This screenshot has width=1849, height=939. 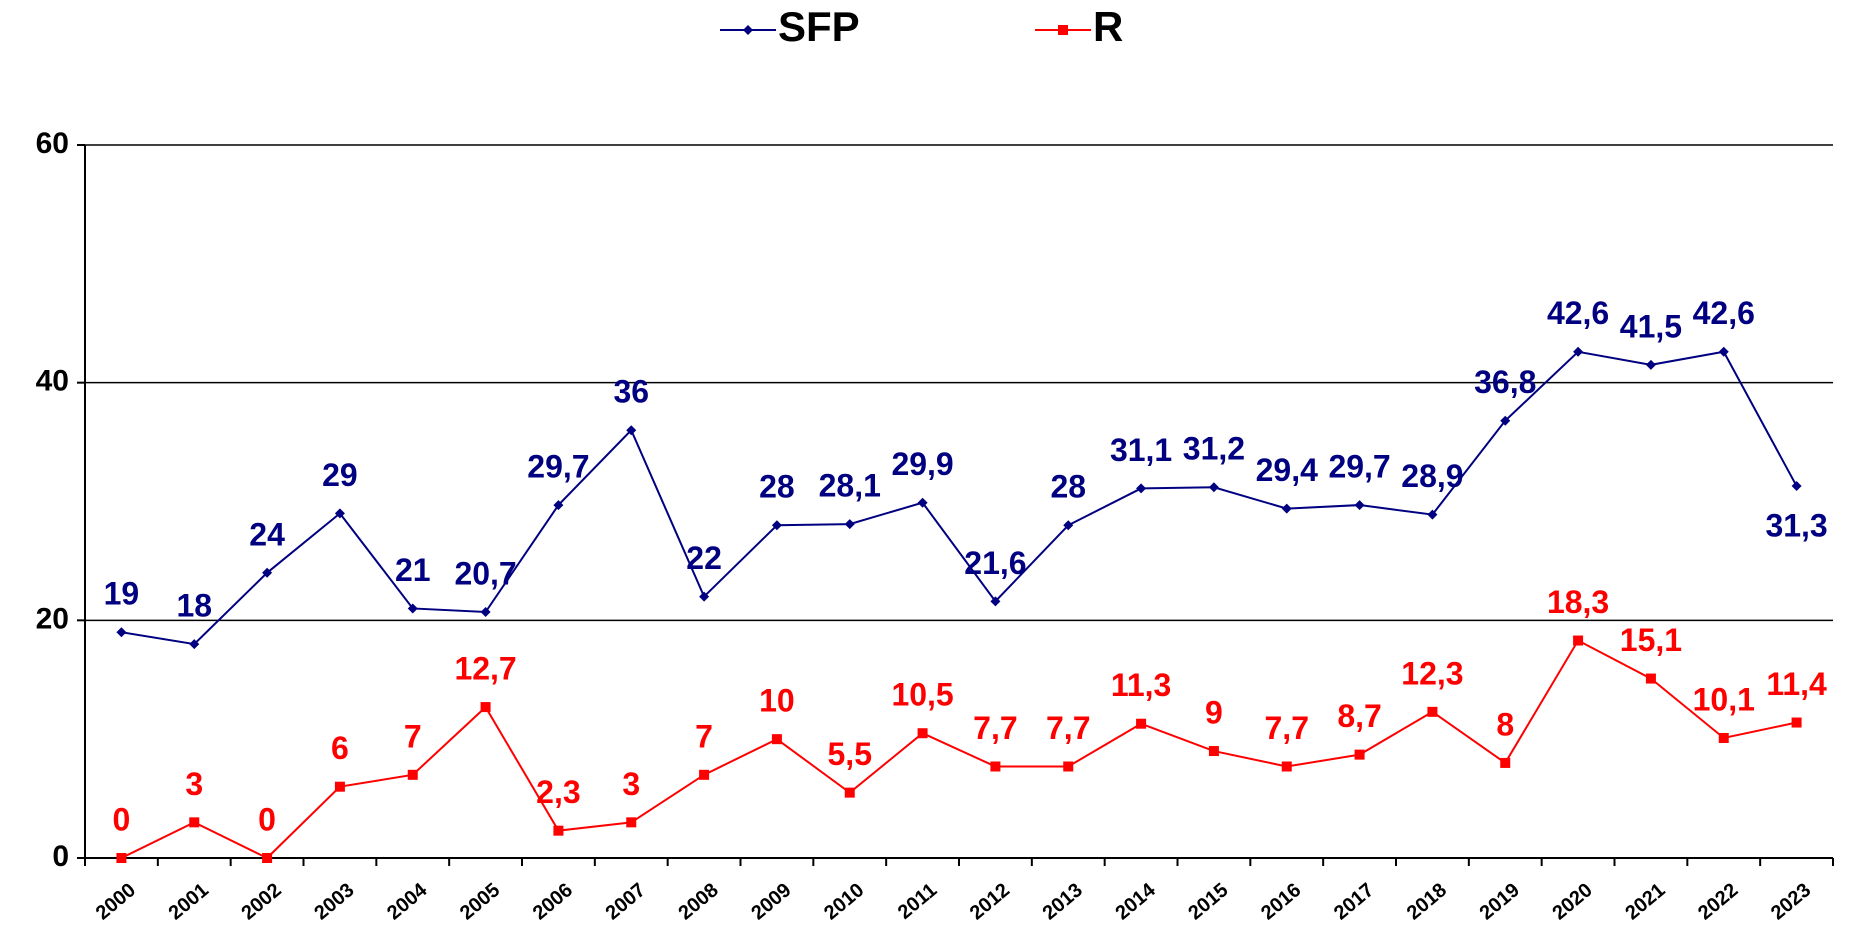 I want to click on x-tick-label: 2001, so click(x=189, y=901).